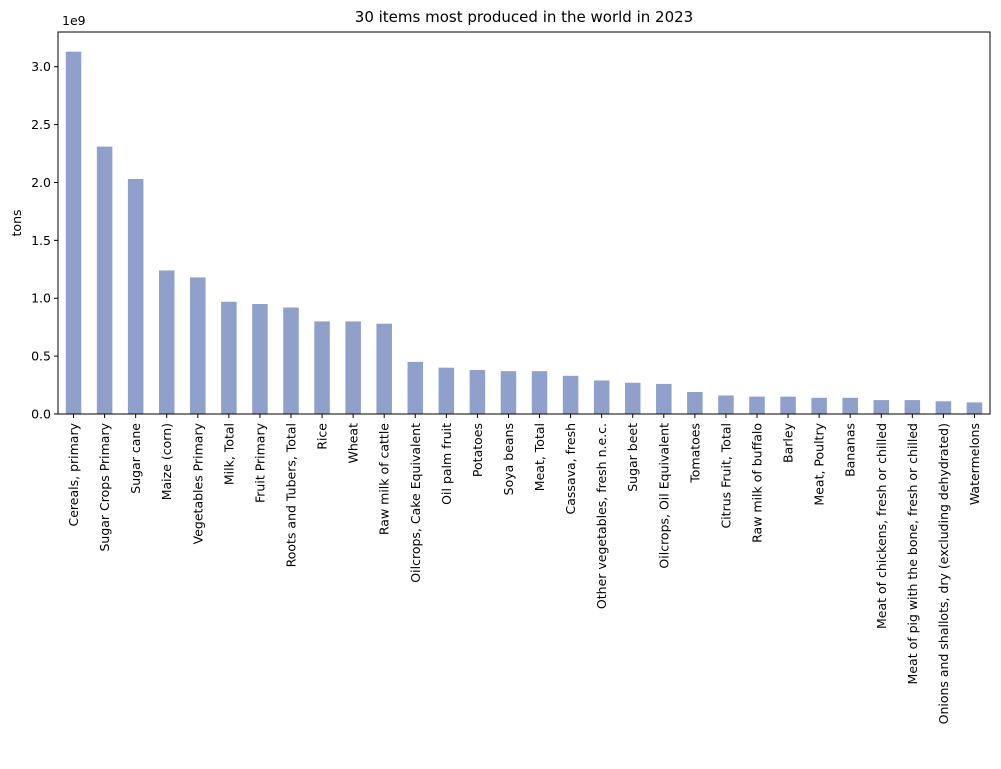  I want to click on x-tick-label: Sugar Crops Primary, so click(104, 486).